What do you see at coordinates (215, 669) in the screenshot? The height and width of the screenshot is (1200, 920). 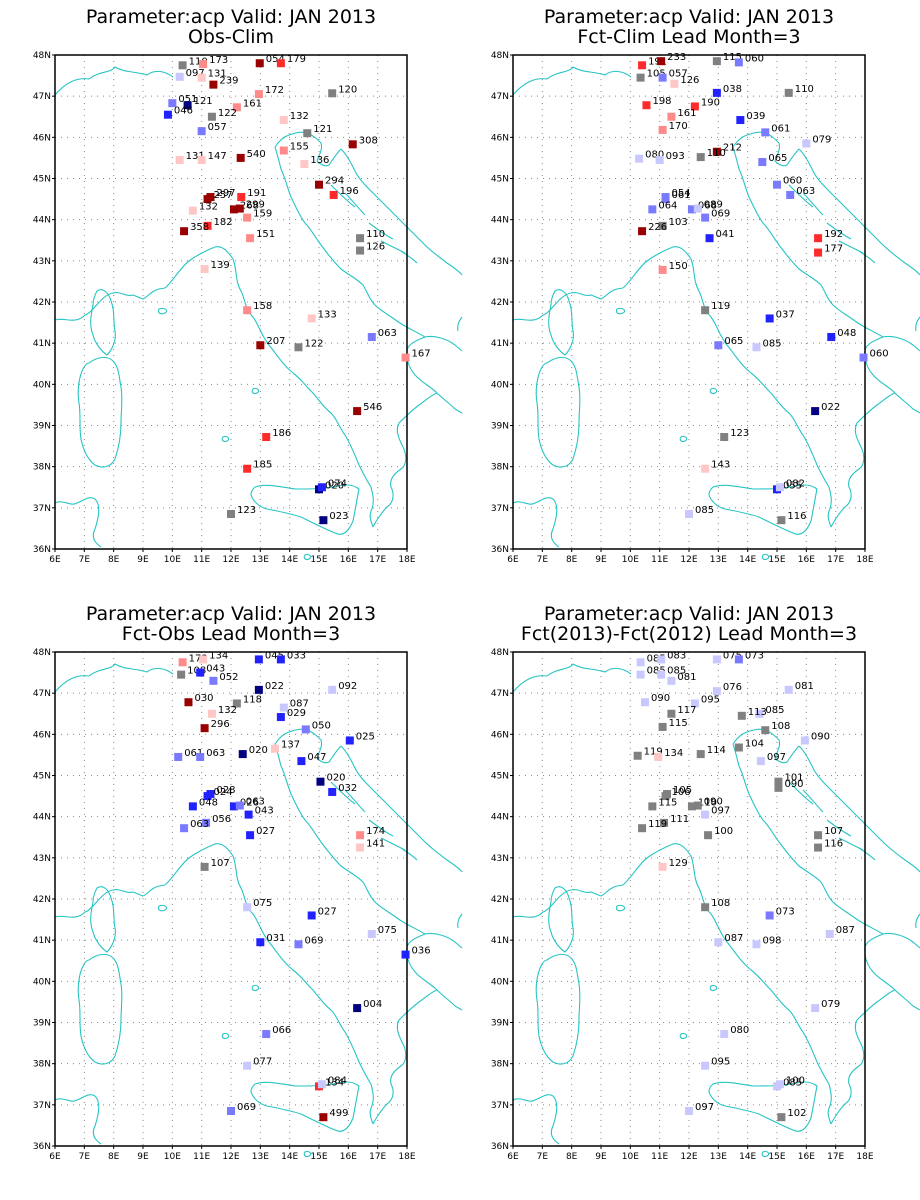 I see `station-value-label: 043` at bounding box center [215, 669].